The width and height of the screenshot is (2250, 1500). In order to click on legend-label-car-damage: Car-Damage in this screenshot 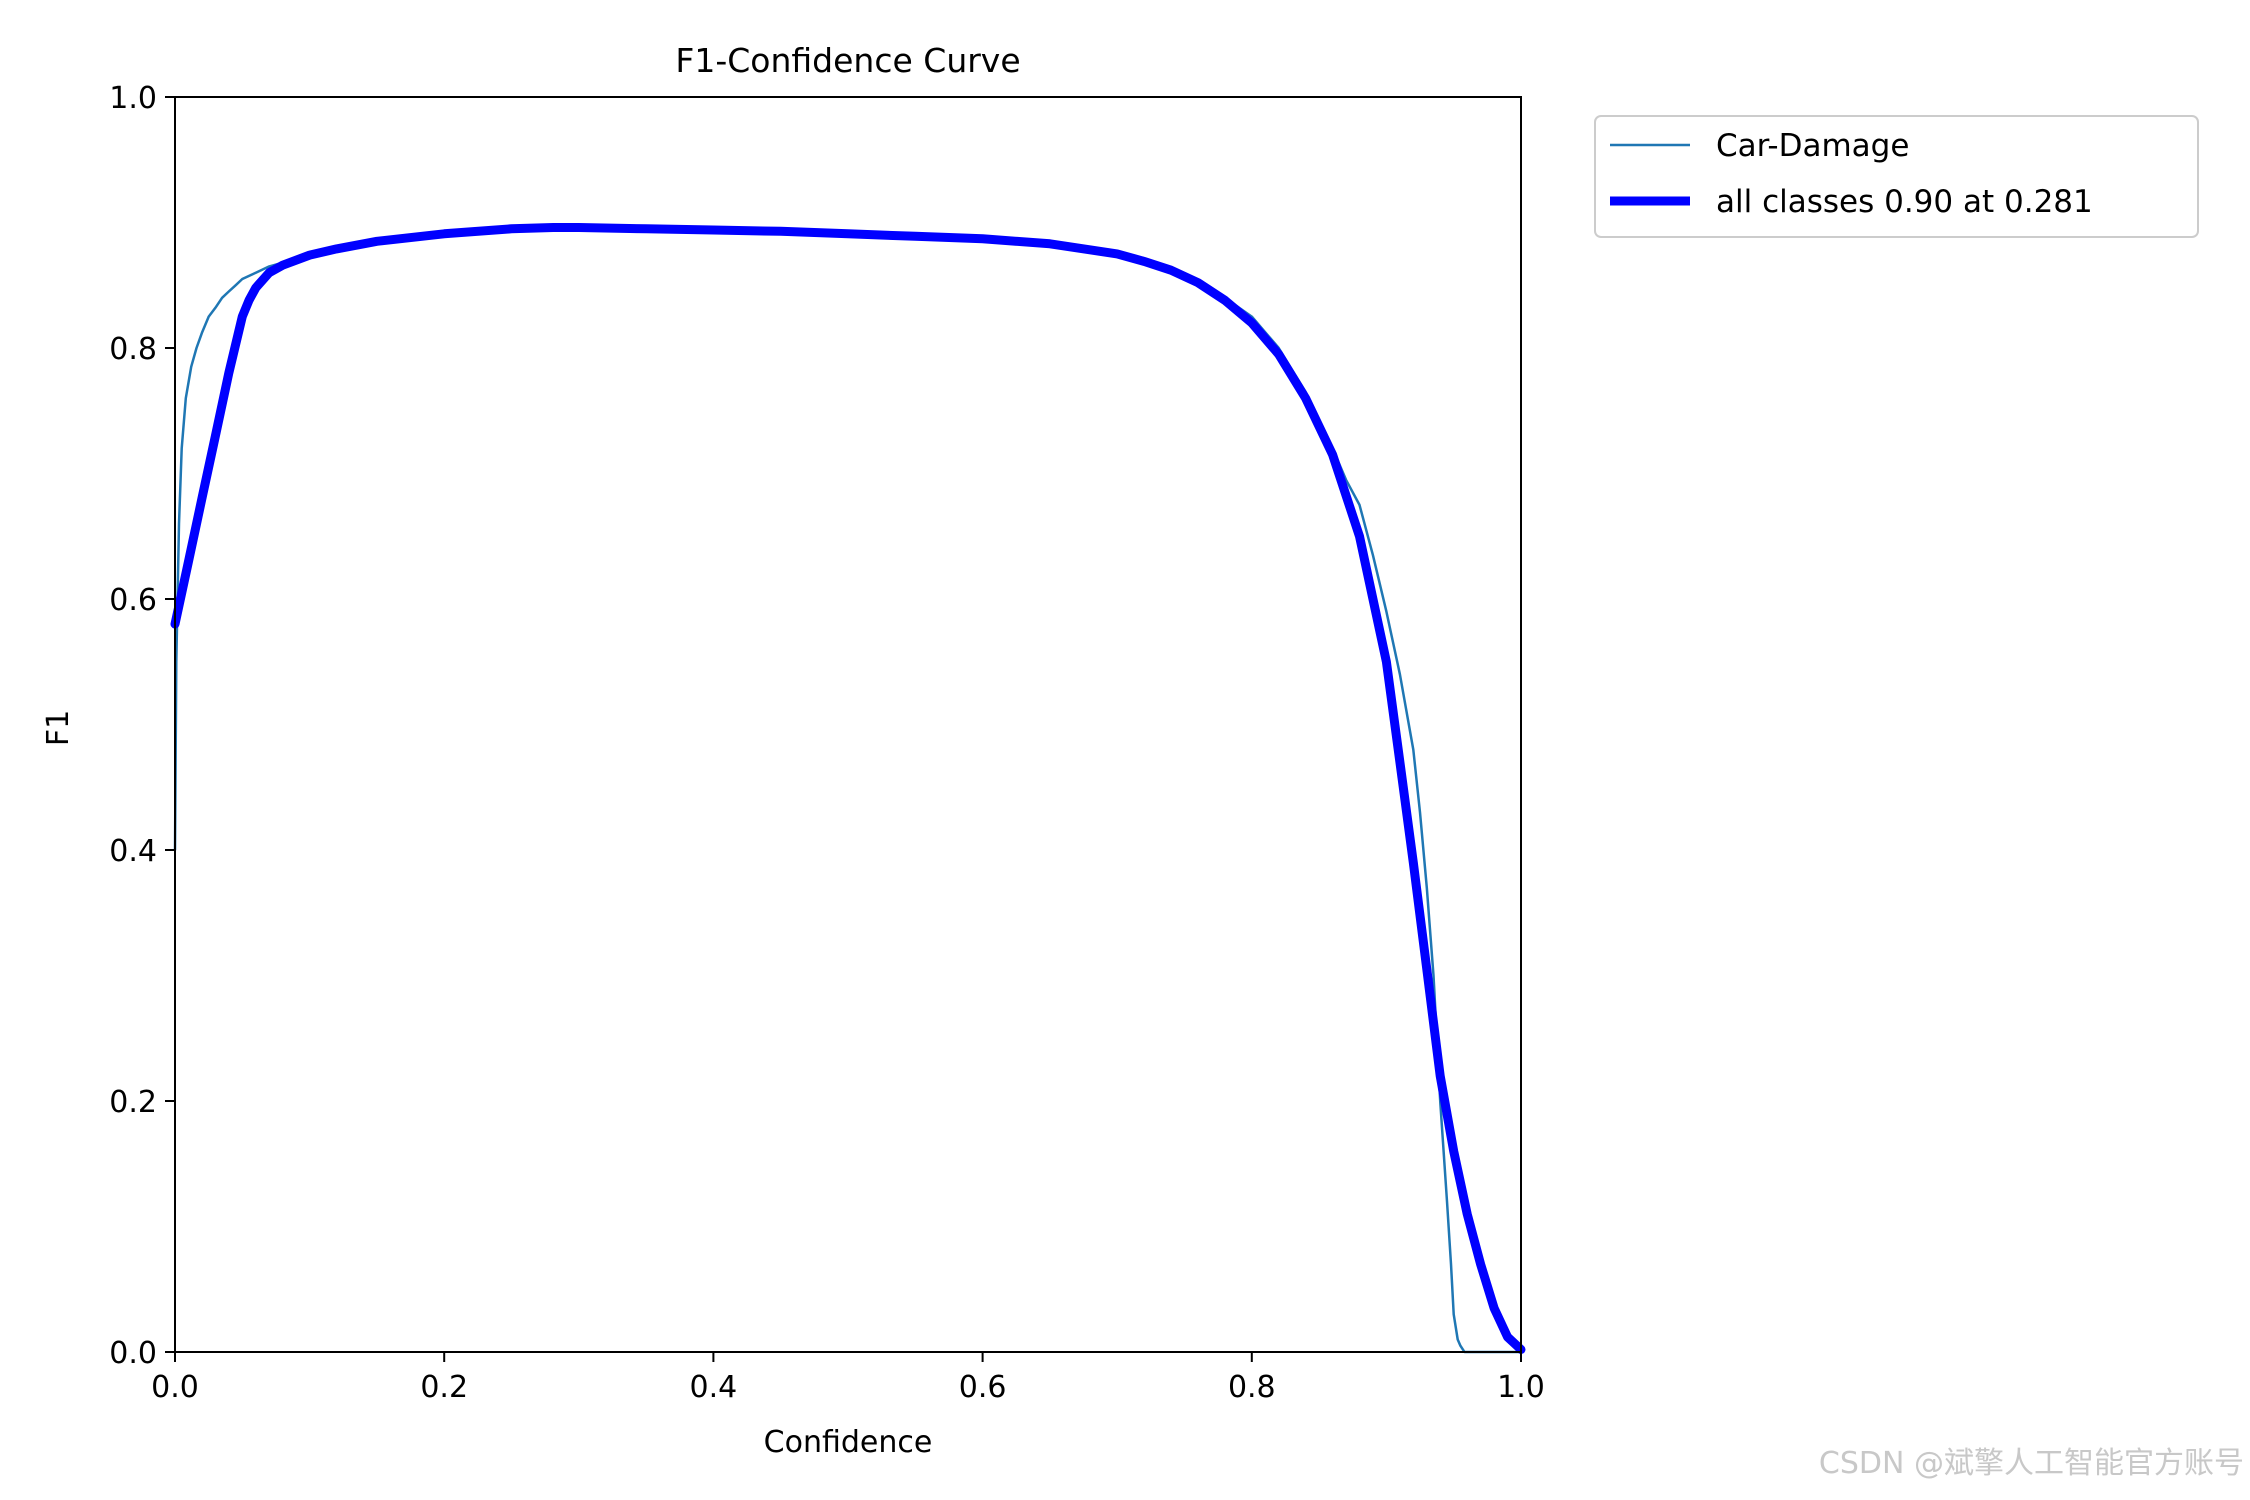, I will do `click(1812, 146)`.